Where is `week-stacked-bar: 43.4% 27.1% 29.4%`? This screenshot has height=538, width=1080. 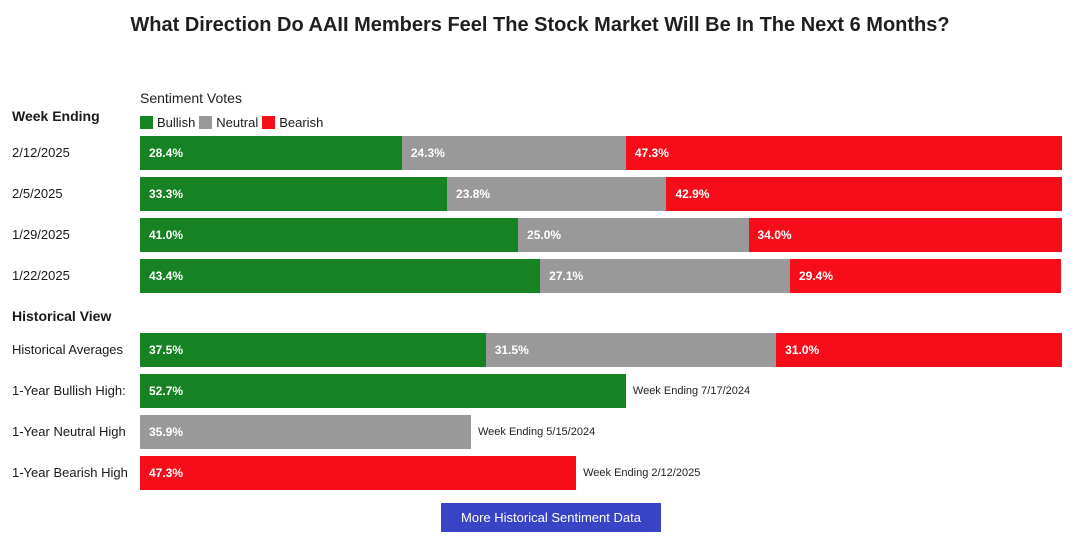 week-stacked-bar: 43.4% 27.1% 29.4% is located at coordinates (601, 276).